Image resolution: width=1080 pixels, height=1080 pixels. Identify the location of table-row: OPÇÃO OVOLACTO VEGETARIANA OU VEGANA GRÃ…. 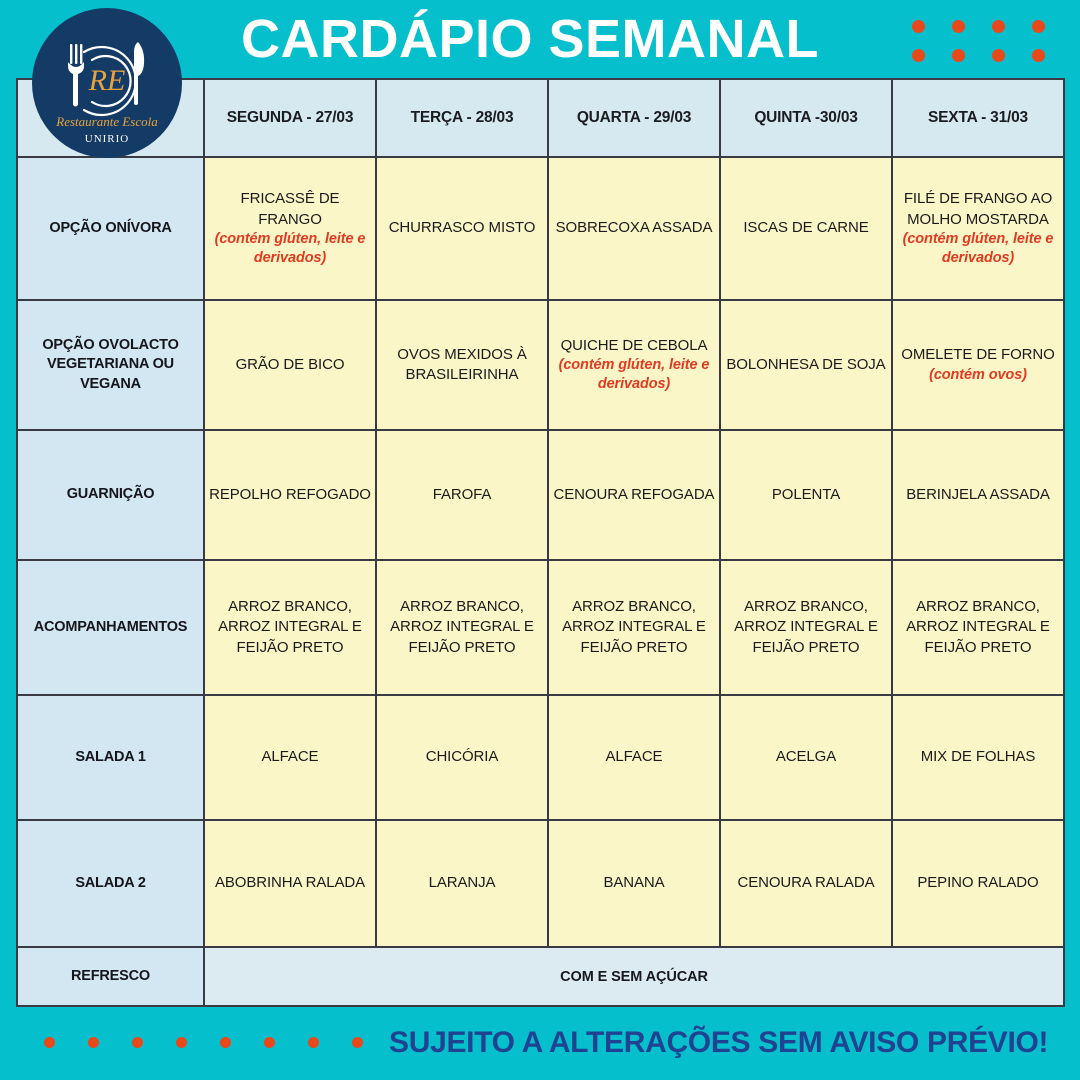
(540, 365).